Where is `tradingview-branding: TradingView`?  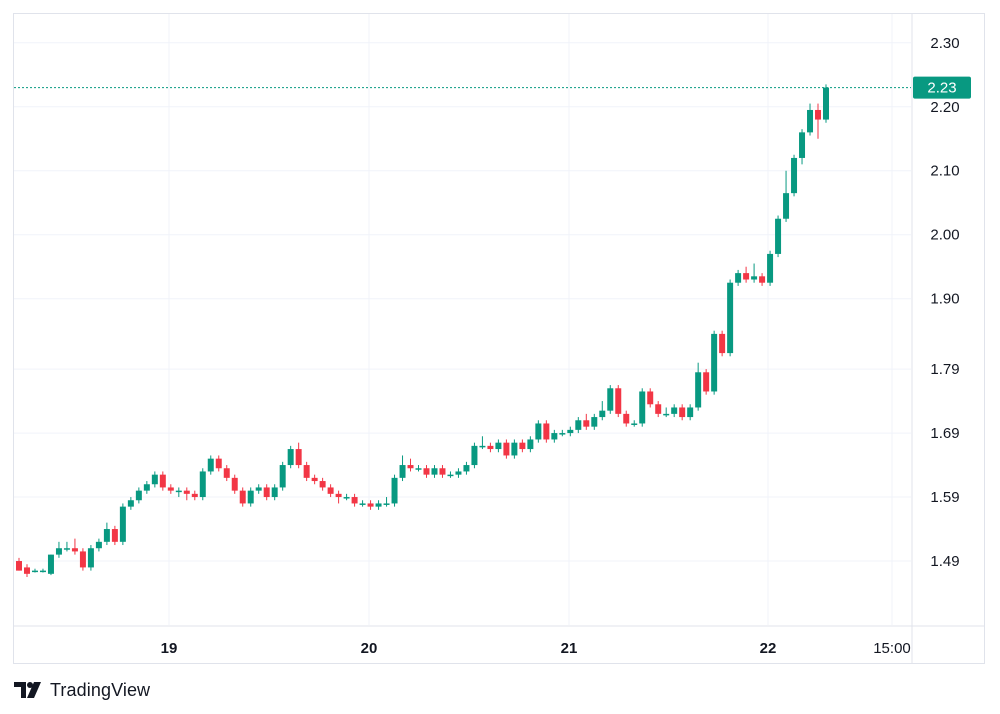 tradingview-branding: TradingView is located at coordinates (82, 690).